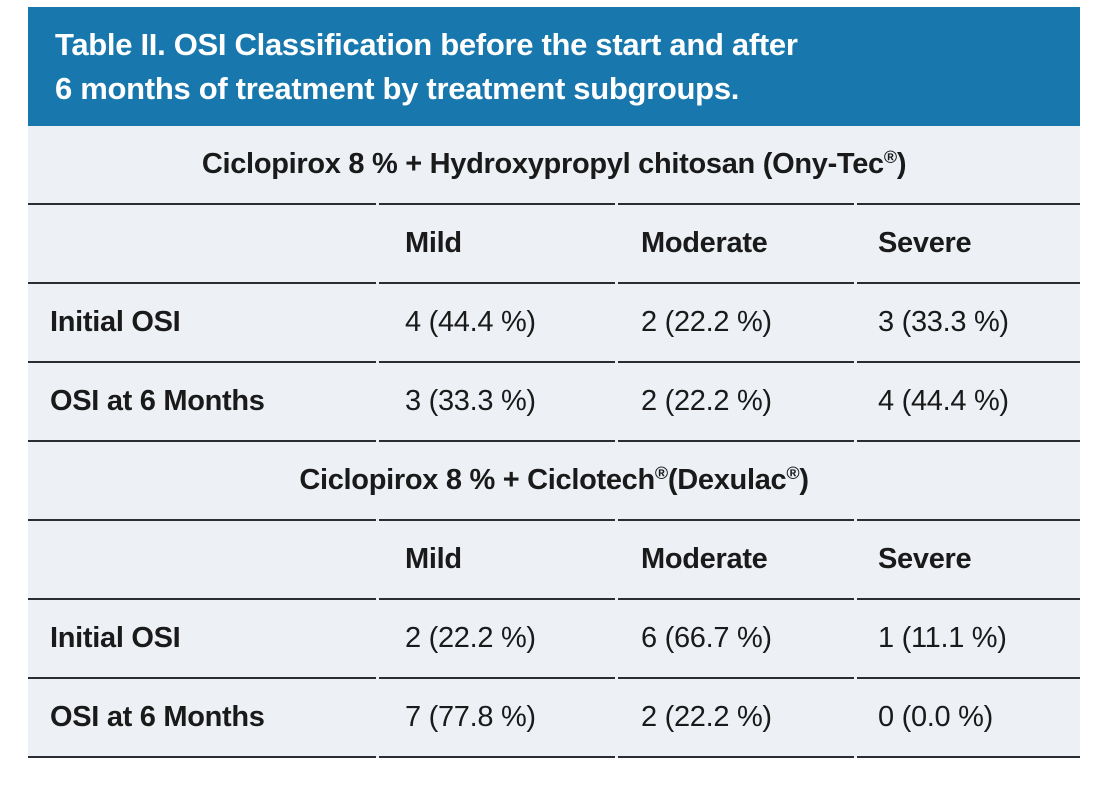  I want to click on cell-group2-initial-severe: 1 (11.1 %), so click(968, 639).